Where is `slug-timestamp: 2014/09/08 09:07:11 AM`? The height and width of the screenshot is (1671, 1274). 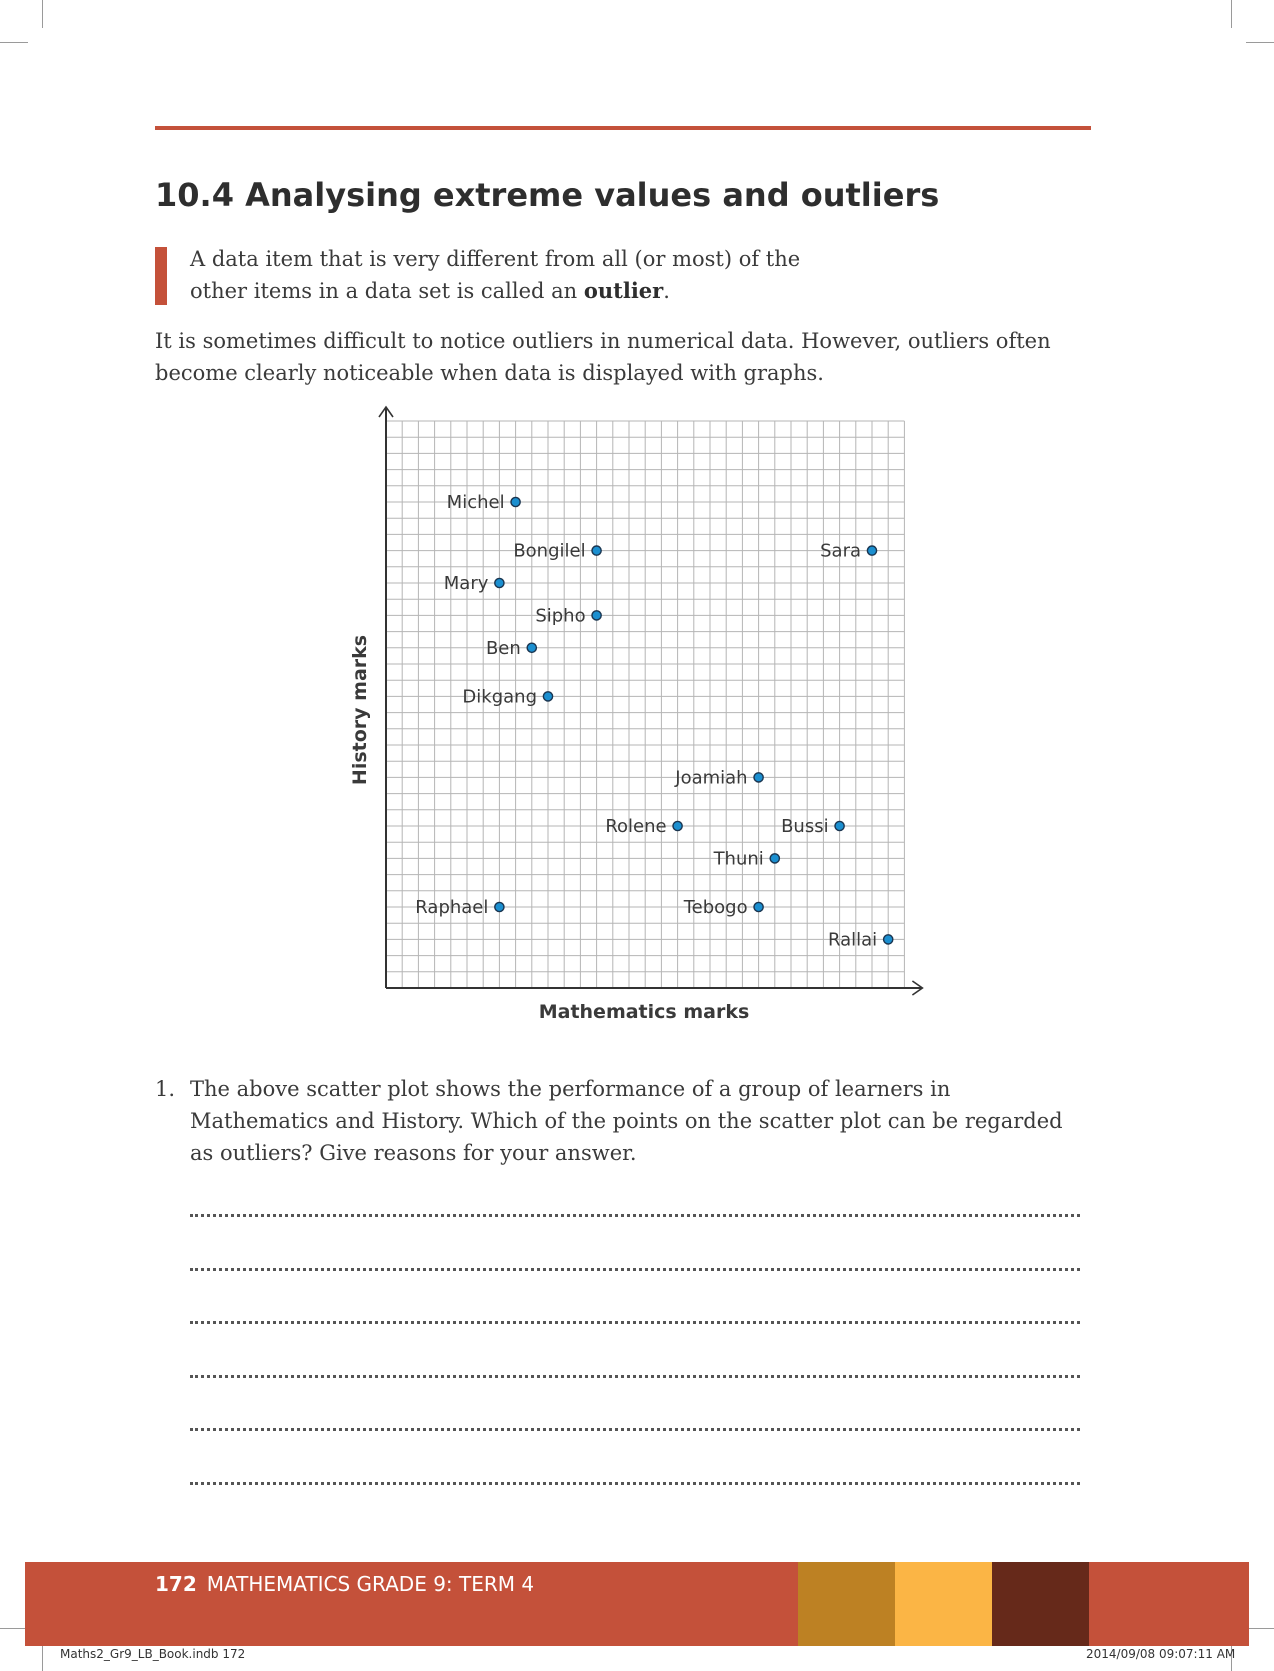 slug-timestamp: 2014/09/08 09:07:11 AM is located at coordinates (1161, 1654).